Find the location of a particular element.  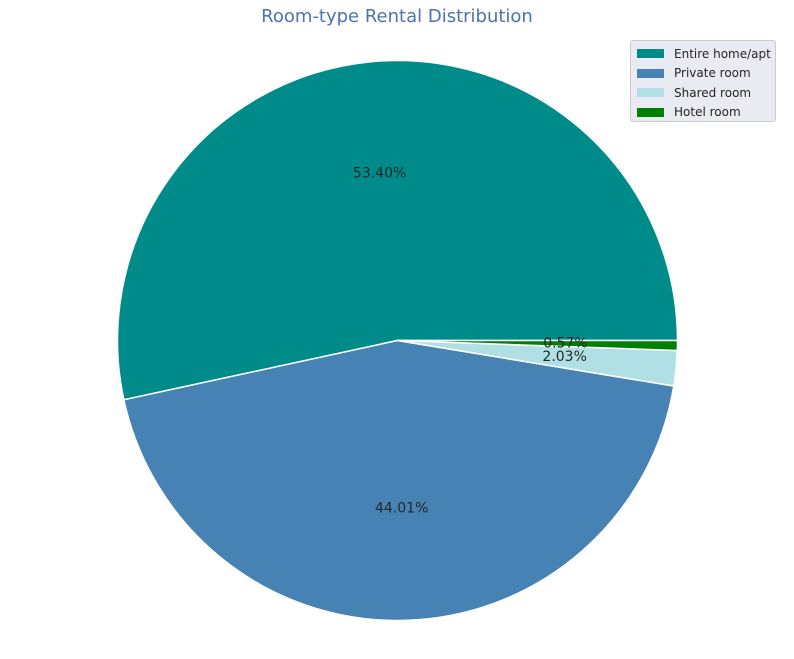

legend-label: Shared room is located at coordinates (713, 92).